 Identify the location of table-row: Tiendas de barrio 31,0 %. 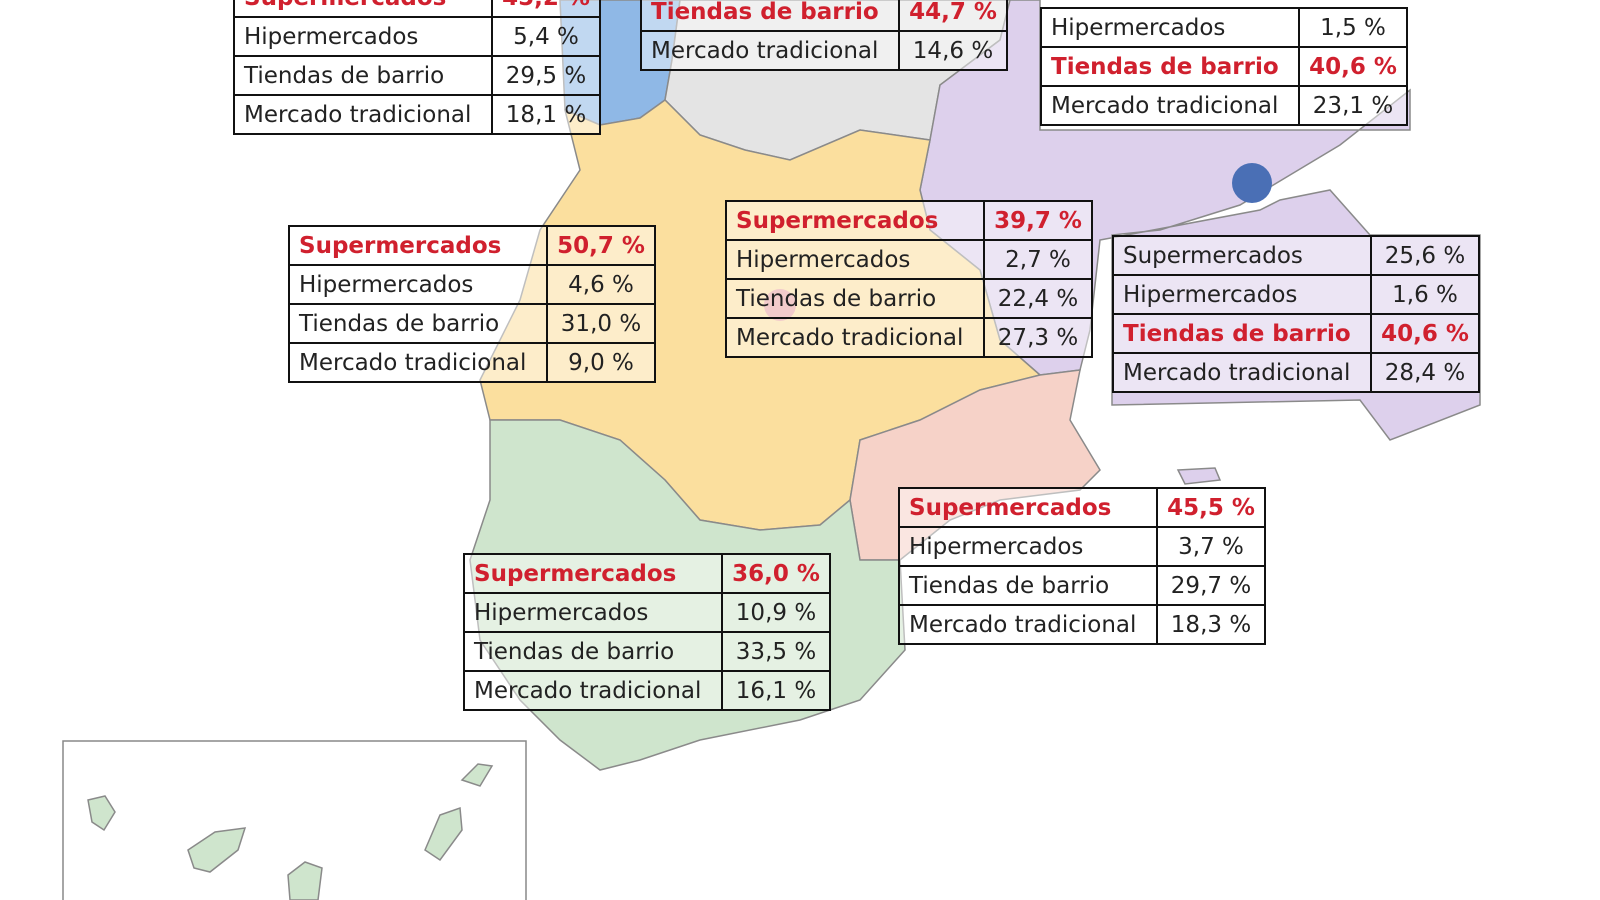
(472, 323).